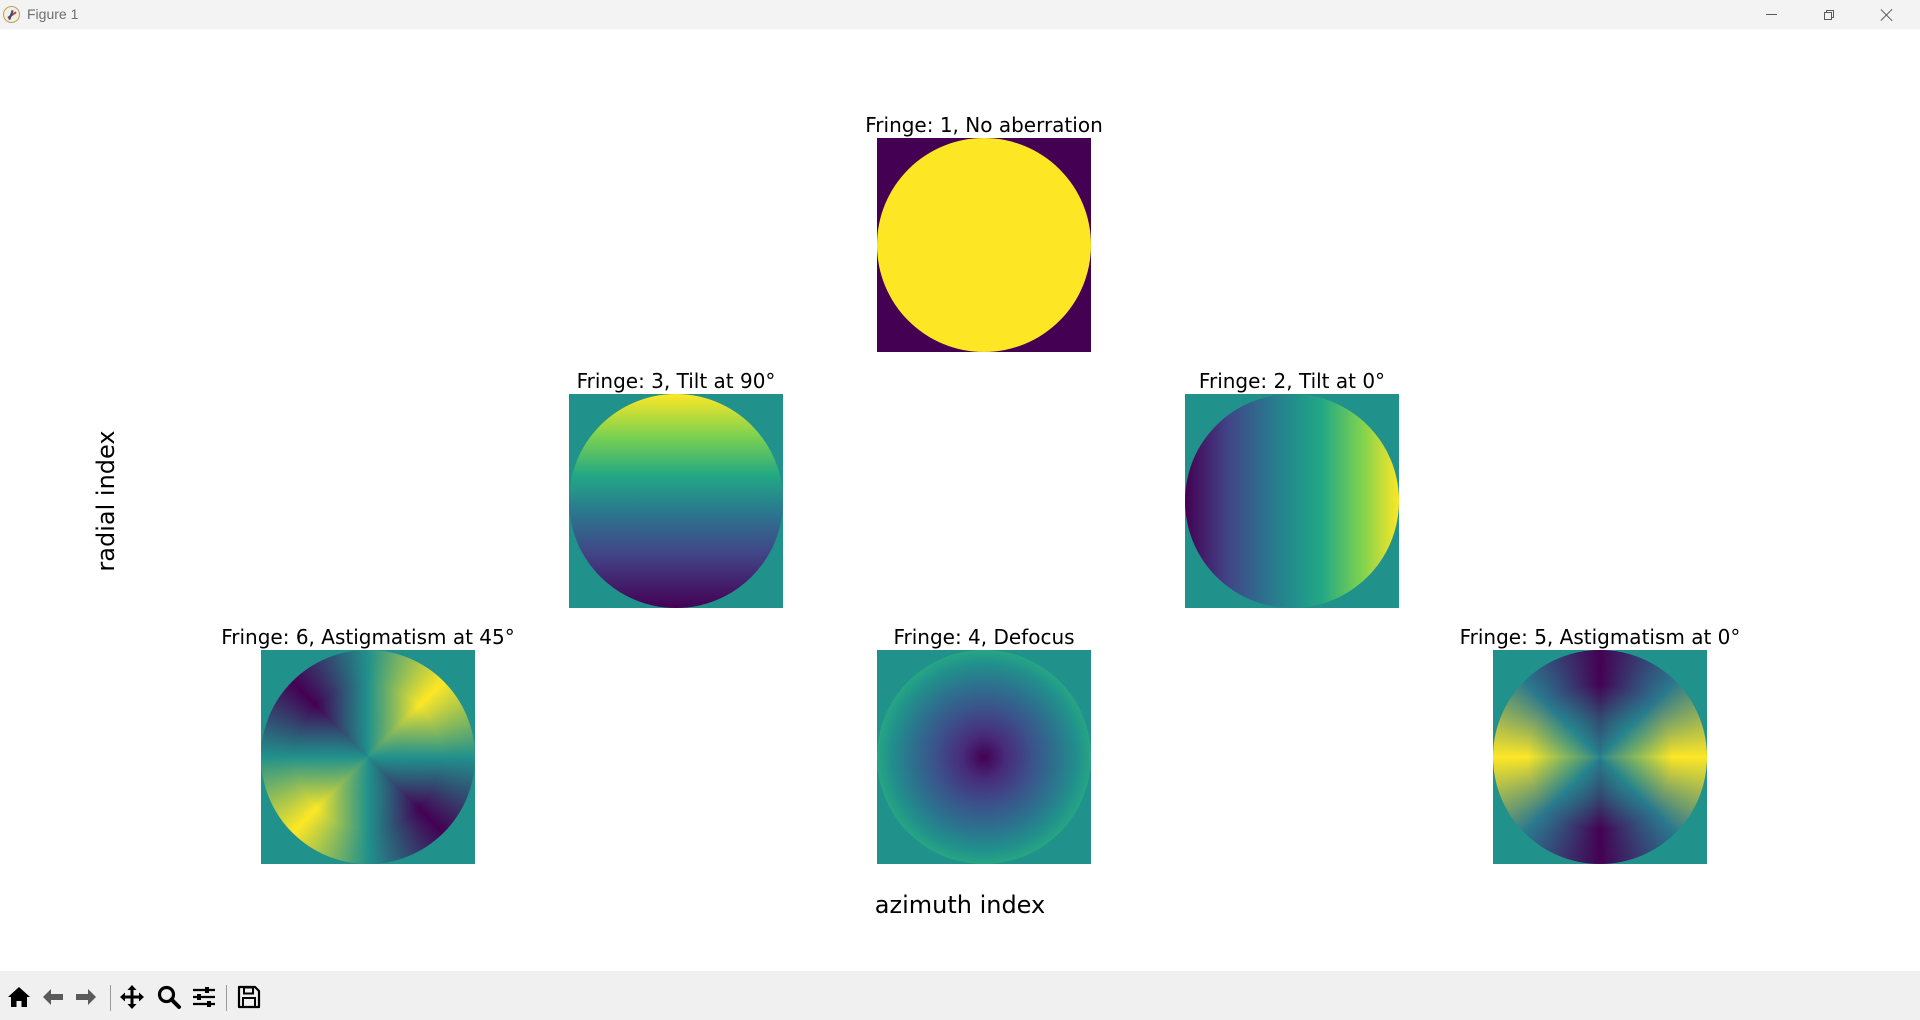  I want to click on subplot-title: Fringe: 3, Tilt at 90°, so click(676, 381).